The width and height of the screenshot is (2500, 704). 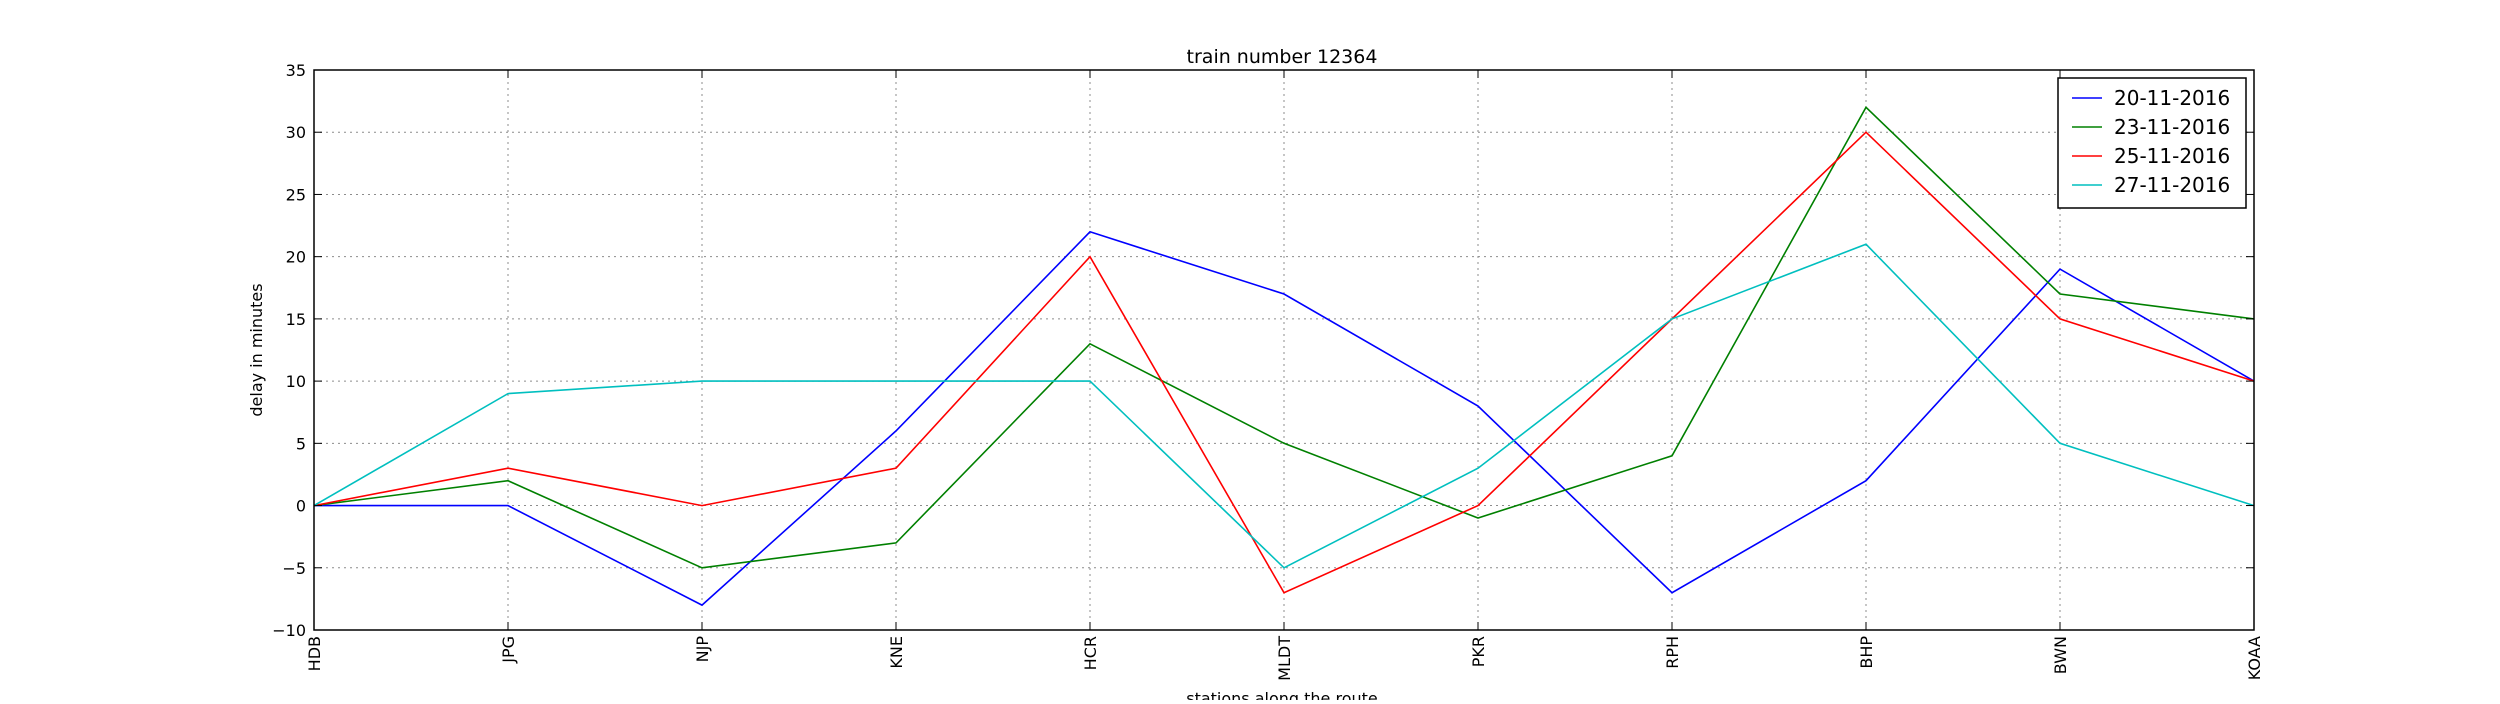 What do you see at coordinates (314, 653) in the screenshot?
I see `x-tick-label: HDB` at bounding box center [314, 653].